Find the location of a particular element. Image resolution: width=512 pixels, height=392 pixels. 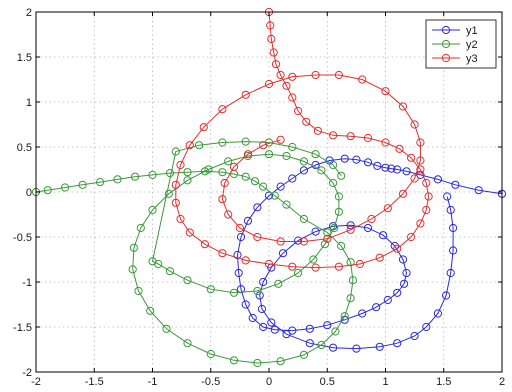

y-tick-label: 0.5 is located at coordinates (24, 148).